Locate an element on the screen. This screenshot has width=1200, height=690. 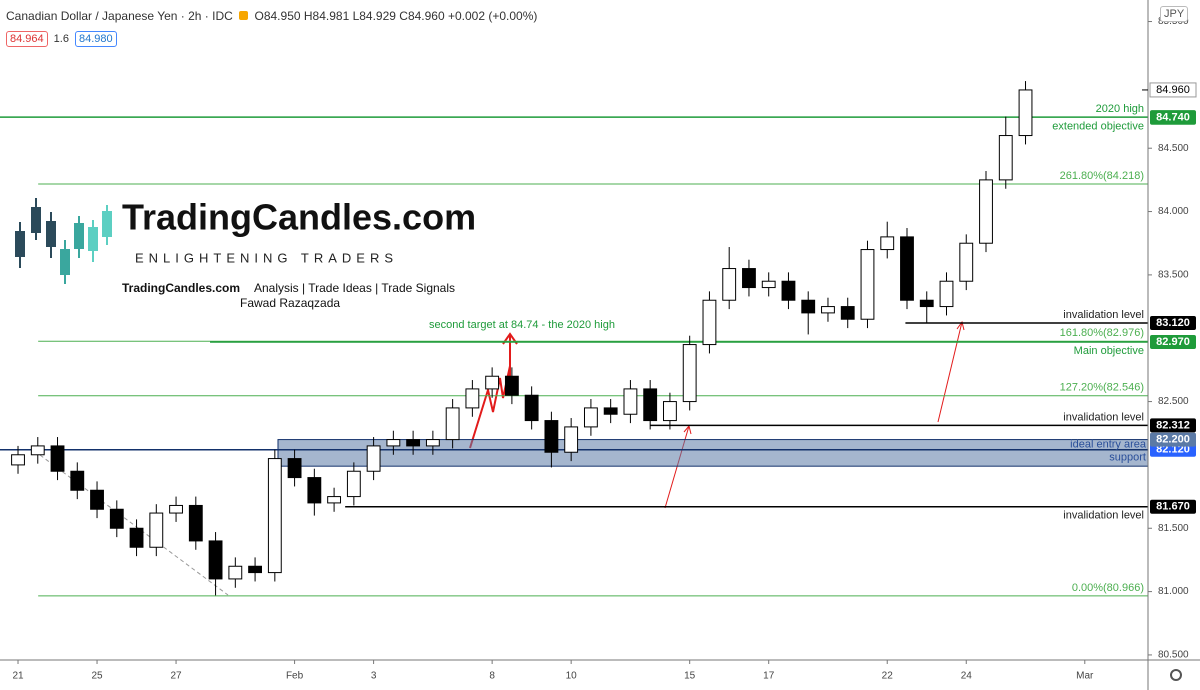
level-text: Main objective is located at coordinates (1109, 351).